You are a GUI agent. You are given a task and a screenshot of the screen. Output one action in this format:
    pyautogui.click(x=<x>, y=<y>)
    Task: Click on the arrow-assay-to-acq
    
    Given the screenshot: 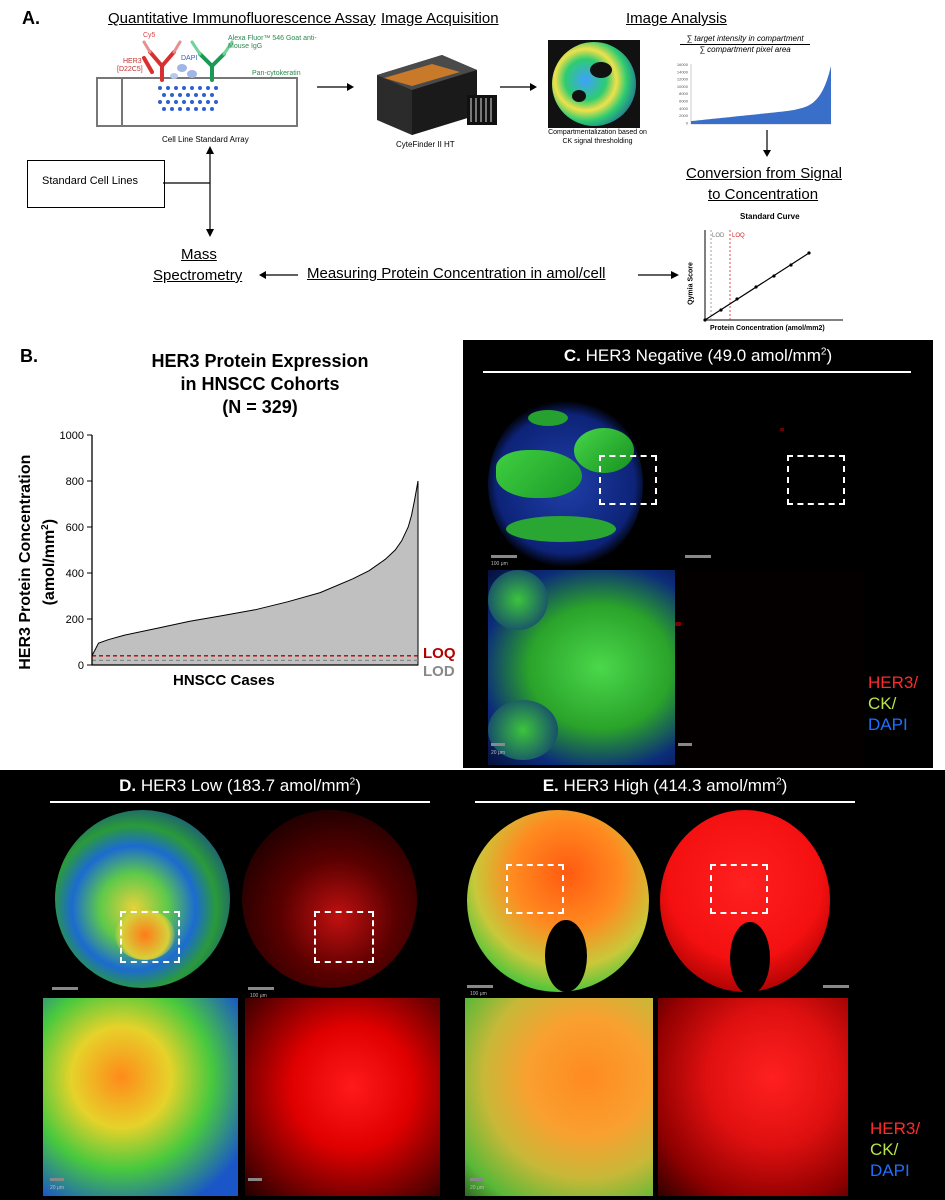 What is the action you would take?
    pyautogui.click(x=335, y=87)
    